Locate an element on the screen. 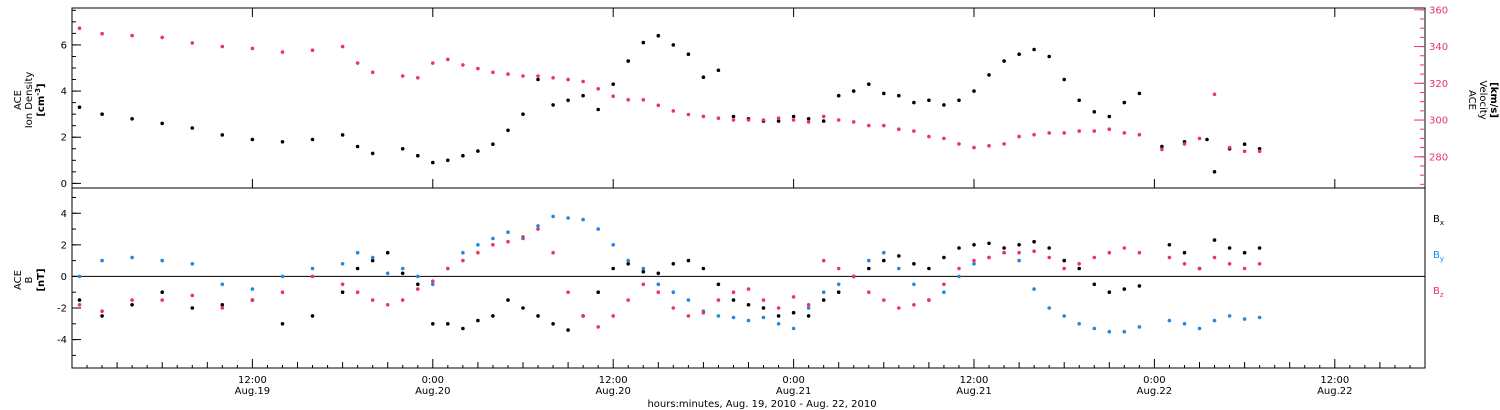 The width and height of the screenshot is (1500, 410). velocity-tick-label: 300 is located at coordinates (1438, 121).